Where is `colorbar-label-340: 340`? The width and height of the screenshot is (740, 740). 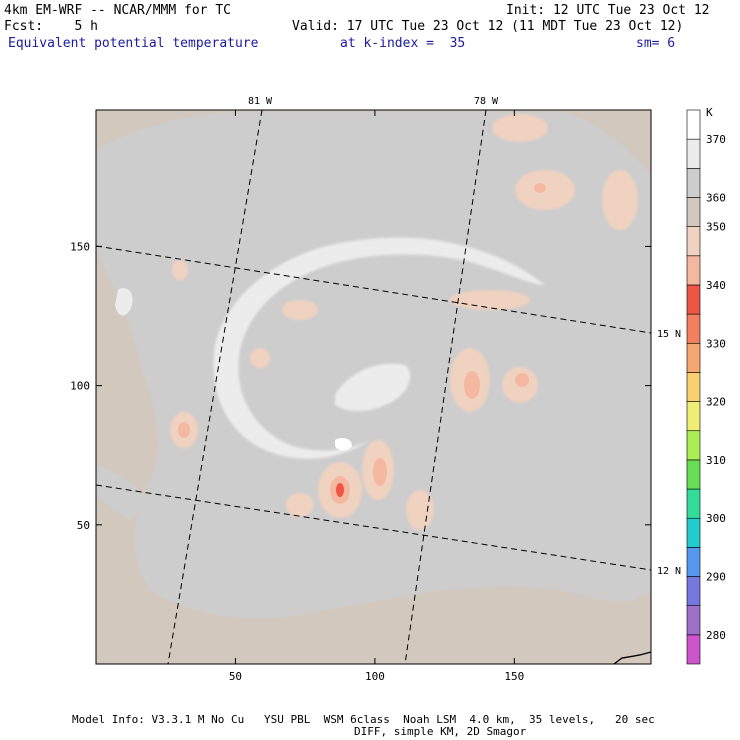
colorbar-label-340: 340 is located at coordinates (716, 285).